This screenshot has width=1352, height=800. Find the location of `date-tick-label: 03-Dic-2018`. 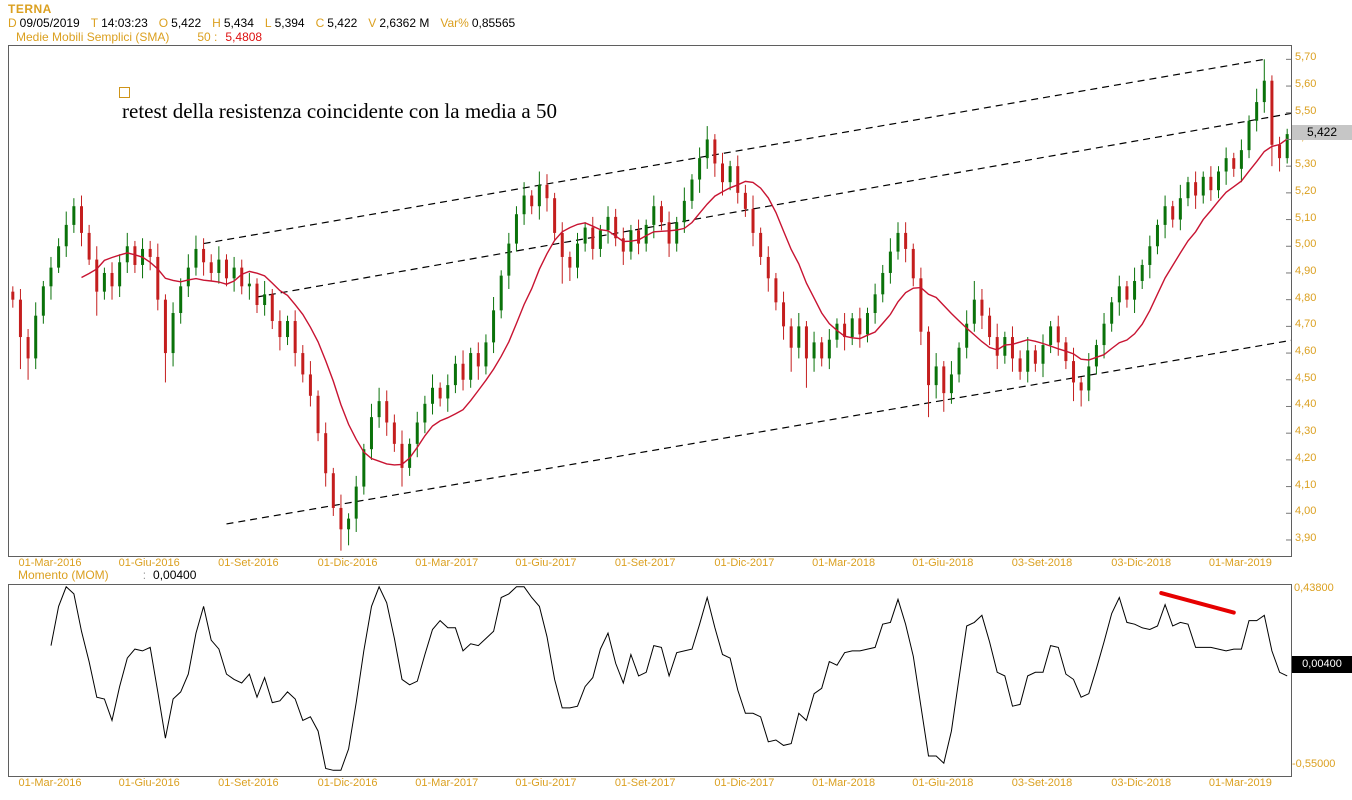

date-tick-label: 03-Dic-2018 is located at coordinates (1141, 783).